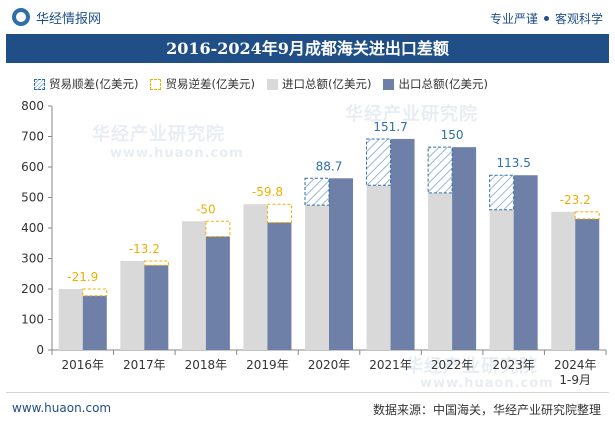 The height and width of the screenshot is (427, 615). I want to click on balance-data-label: 150, so click(452, 135).